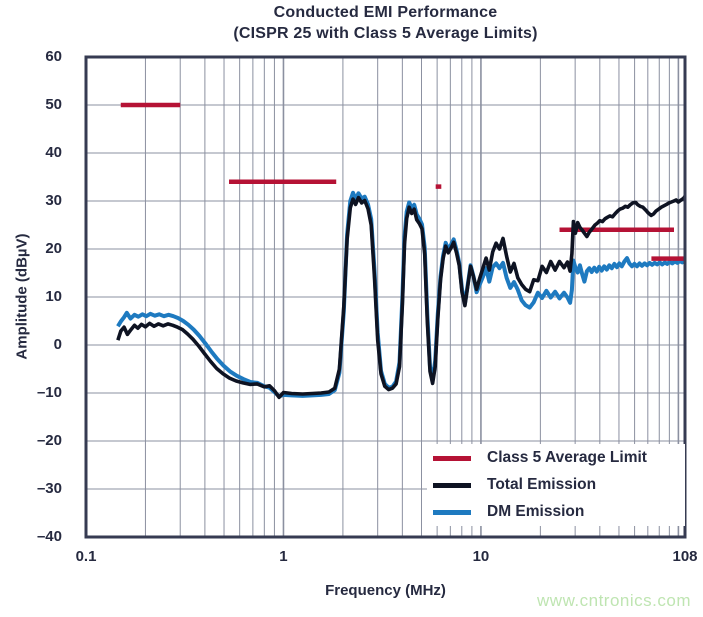  I want to click on y-tick-label: 50, so click(53, 104).